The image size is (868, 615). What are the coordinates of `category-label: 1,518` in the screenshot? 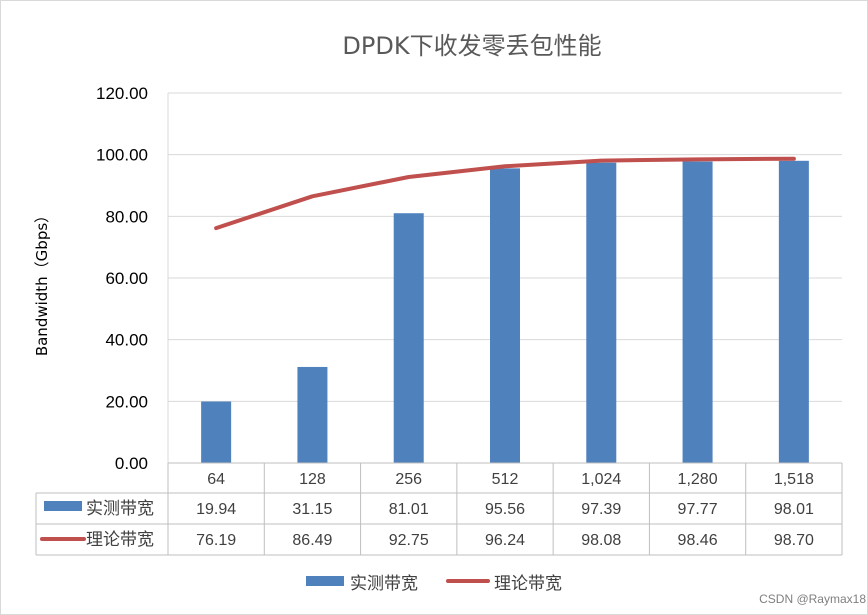 It's located at (794, 479).